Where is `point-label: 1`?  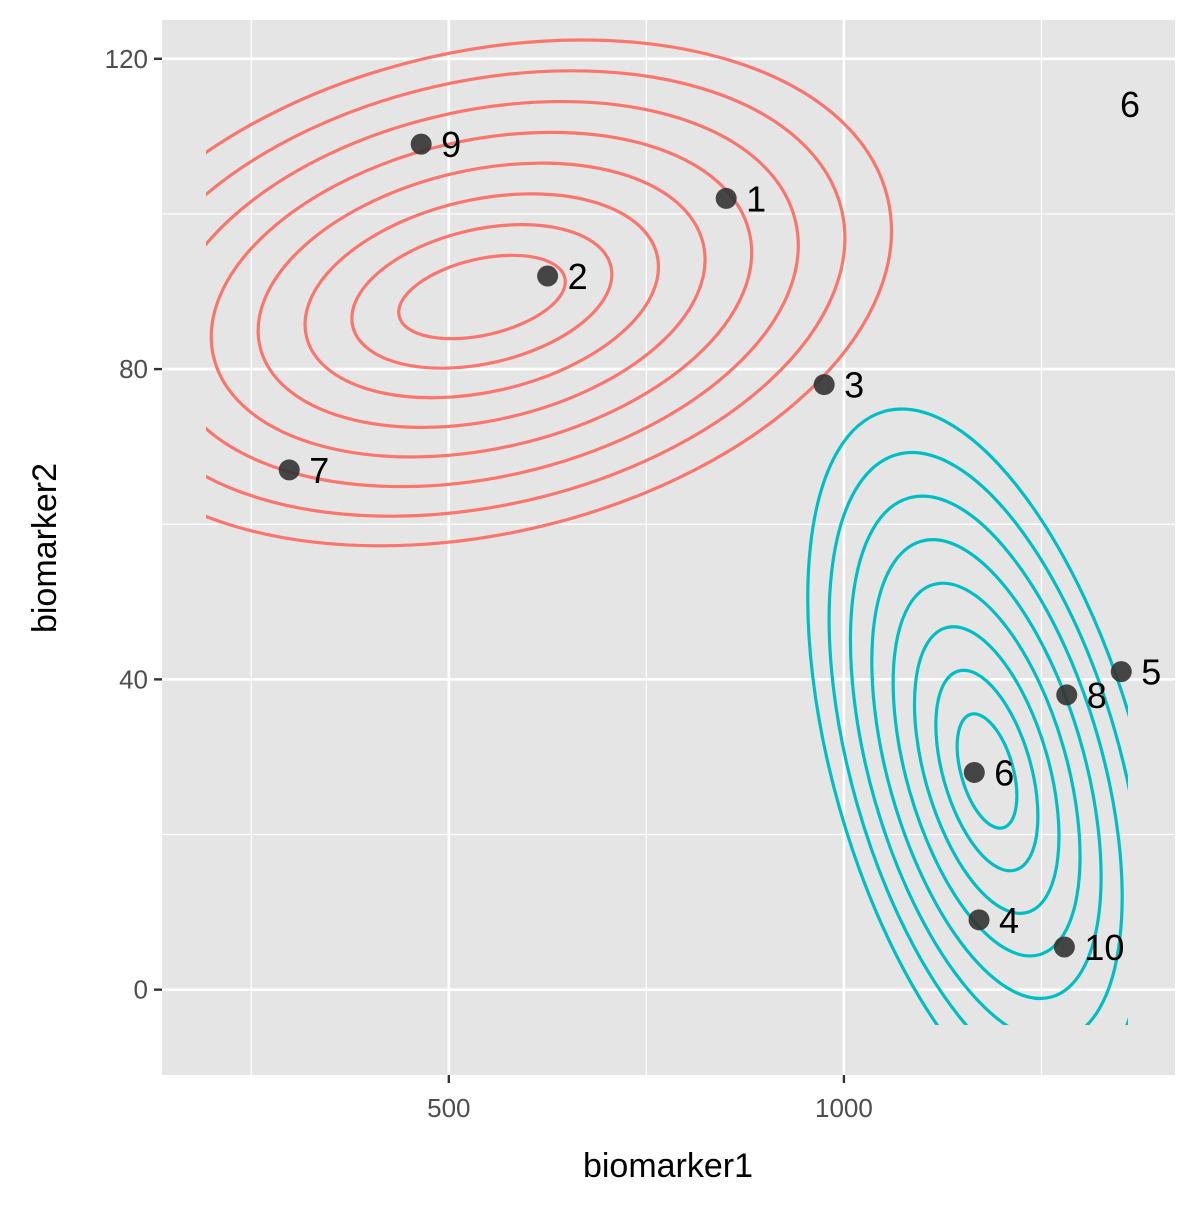
point-label: 1 is located at coordinates (756, 198).